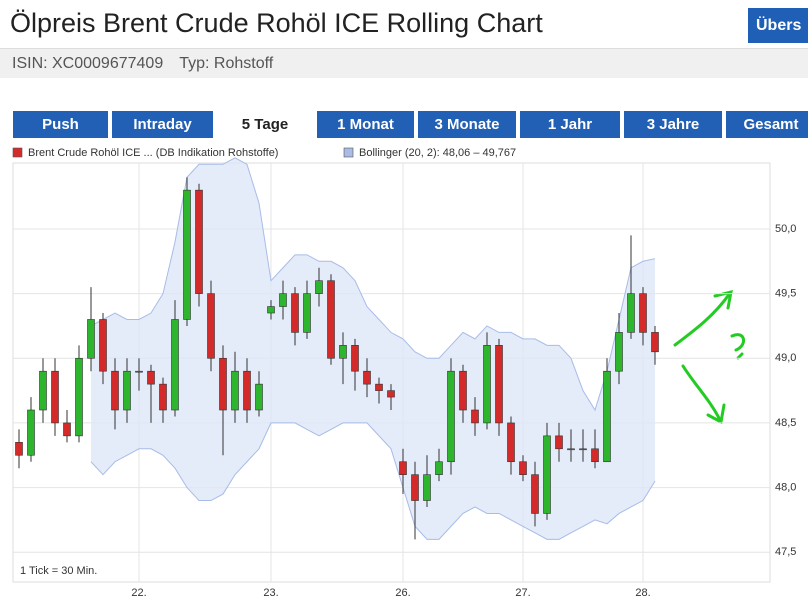 The height and width of the screenshot is (611, 808). Describe the element at coordinates (522, 593) in the screenshot. I see `x-tick-label: 27.` at that location.